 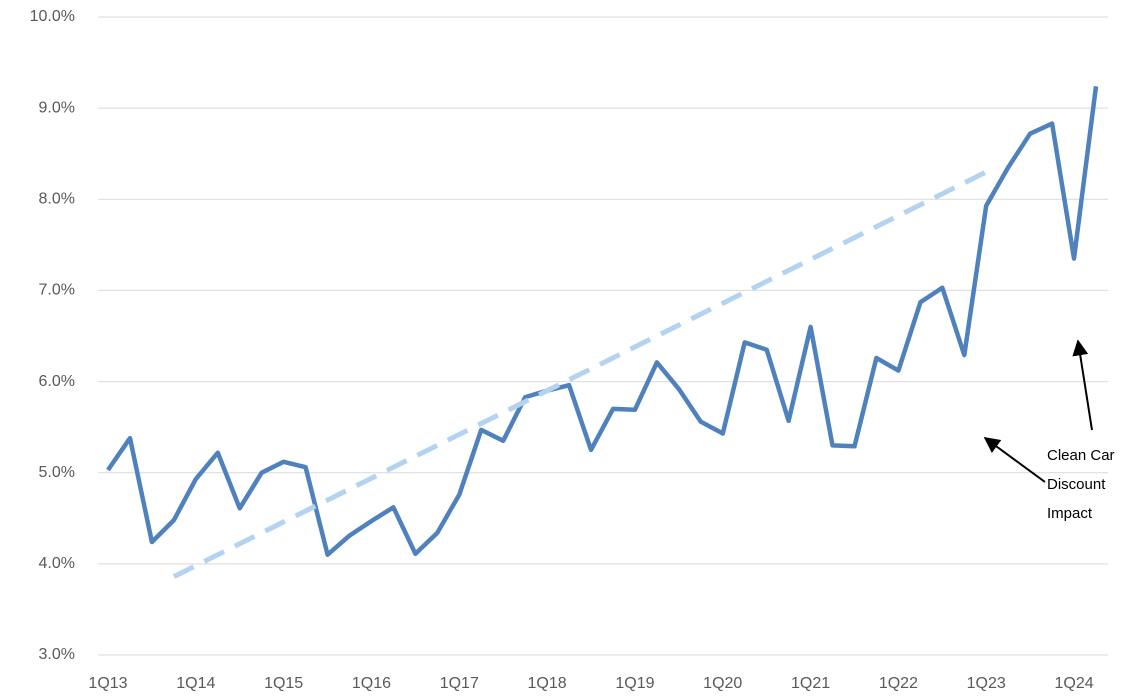 I want to click on y-tick-label: 9.0%, so click(x=57, y=107).